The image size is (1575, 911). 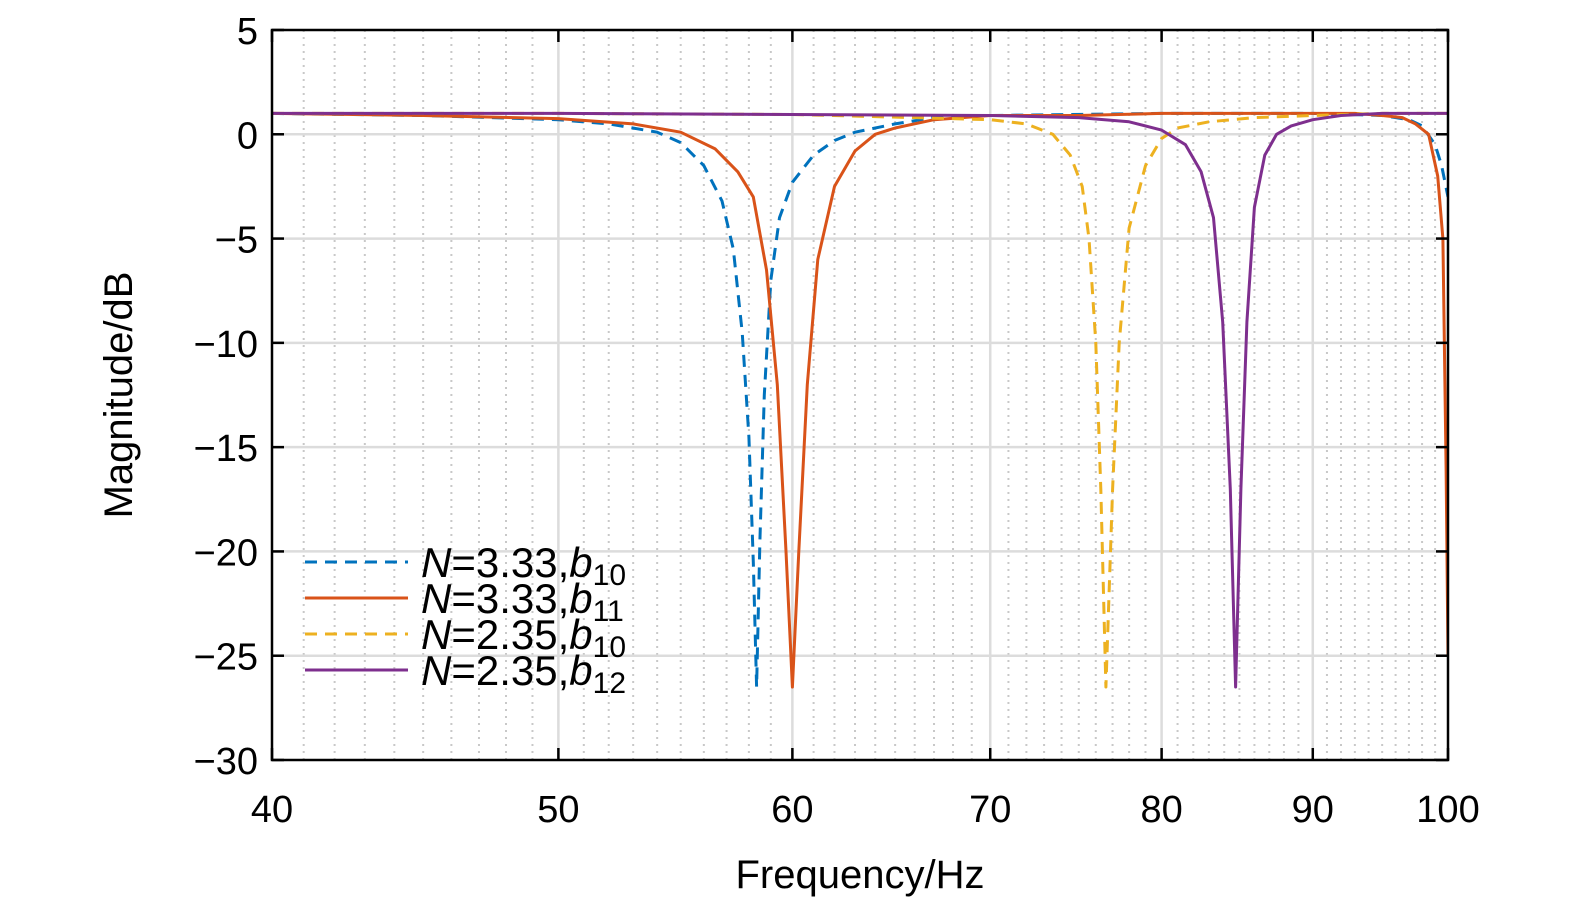 What do you see at coordinates (1161, 810) in the screenshot?
I see `x-tick-label: 80` at bounding box center [1161, 810].